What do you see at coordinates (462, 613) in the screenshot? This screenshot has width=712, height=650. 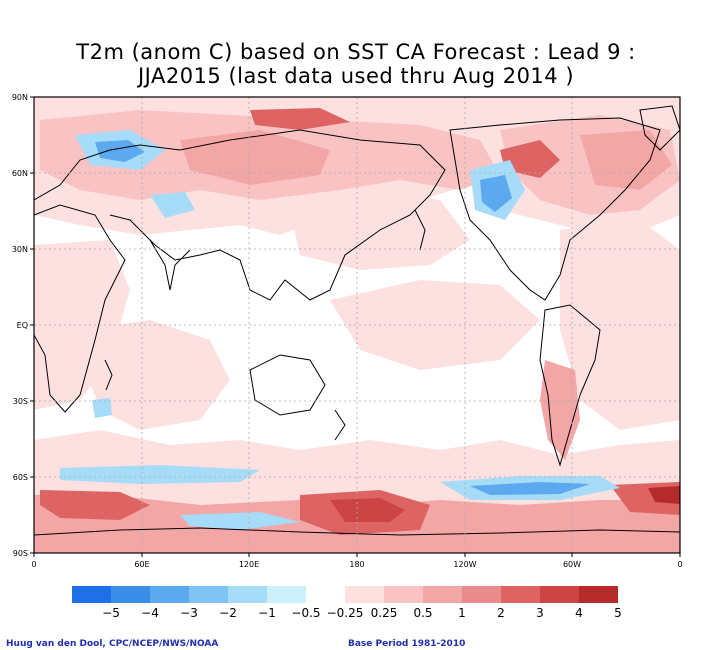 I see `colorbar-tick-label: 1` at bounding box center [462, 613].